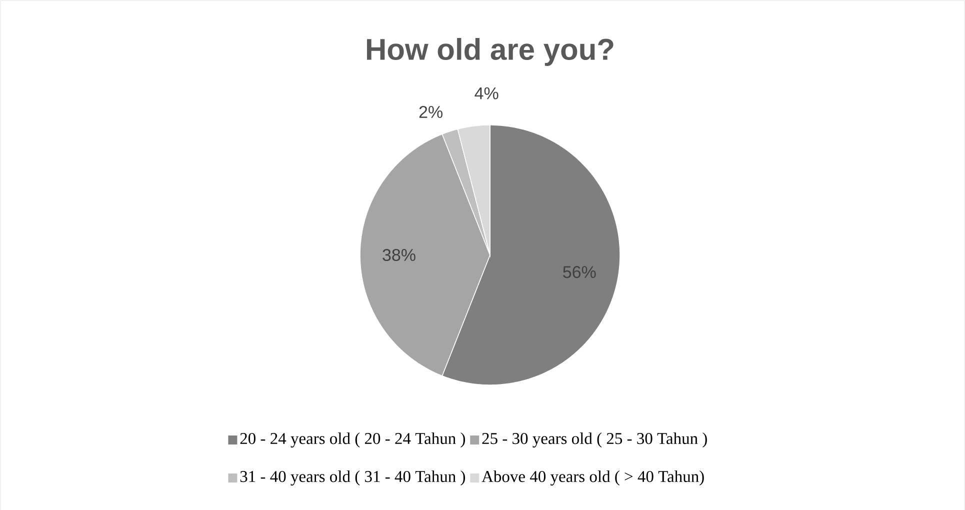 The width and height of the screenshot is (965, 510). What do you see at coordinates (486, 93) in the screenshot?
I see `data-label: 4%` at bounding box center [486, 93].